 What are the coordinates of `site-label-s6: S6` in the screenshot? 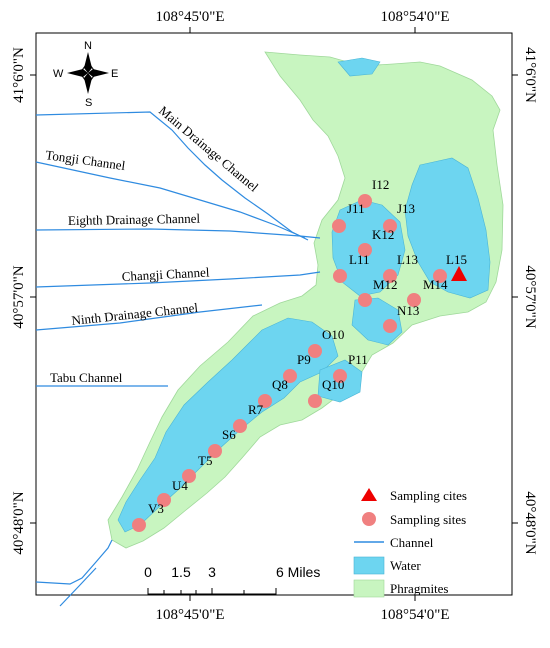 It's located at (229, 434).